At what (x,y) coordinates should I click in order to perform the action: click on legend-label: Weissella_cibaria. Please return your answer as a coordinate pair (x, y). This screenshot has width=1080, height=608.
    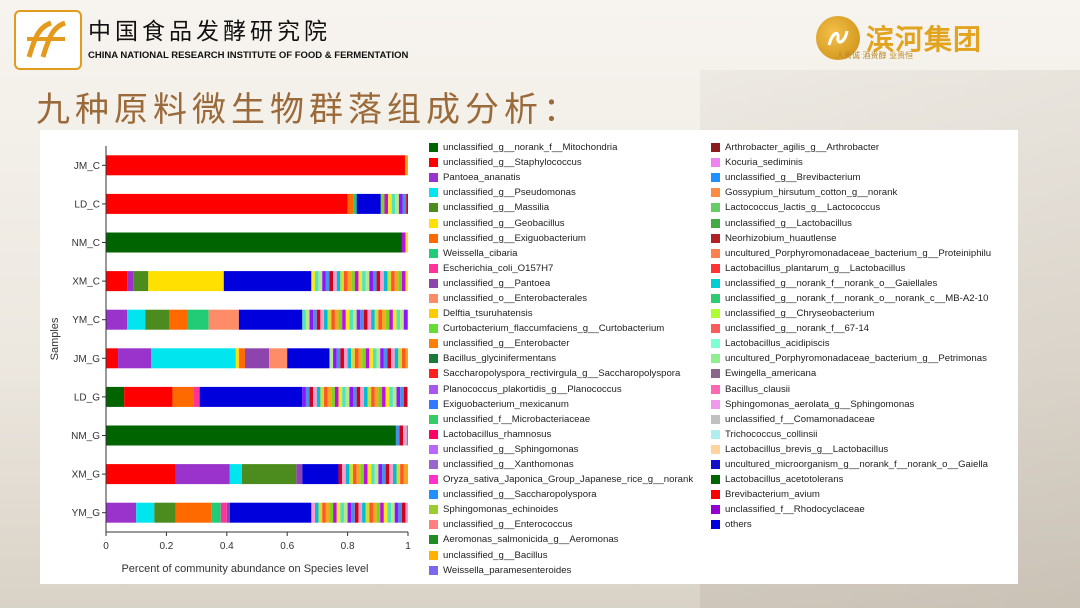
    Looking at the image, I should click on (480, 253).